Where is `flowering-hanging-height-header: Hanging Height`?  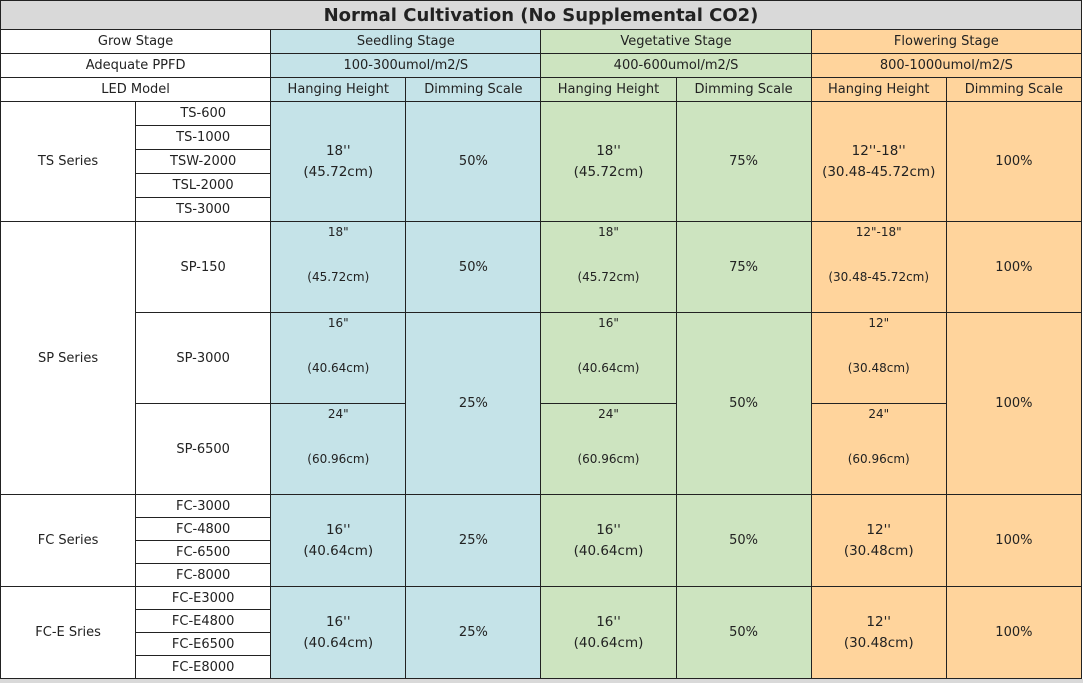
flowering-hanging-height-header: Hanging Height is located at coordinates (878, 89).